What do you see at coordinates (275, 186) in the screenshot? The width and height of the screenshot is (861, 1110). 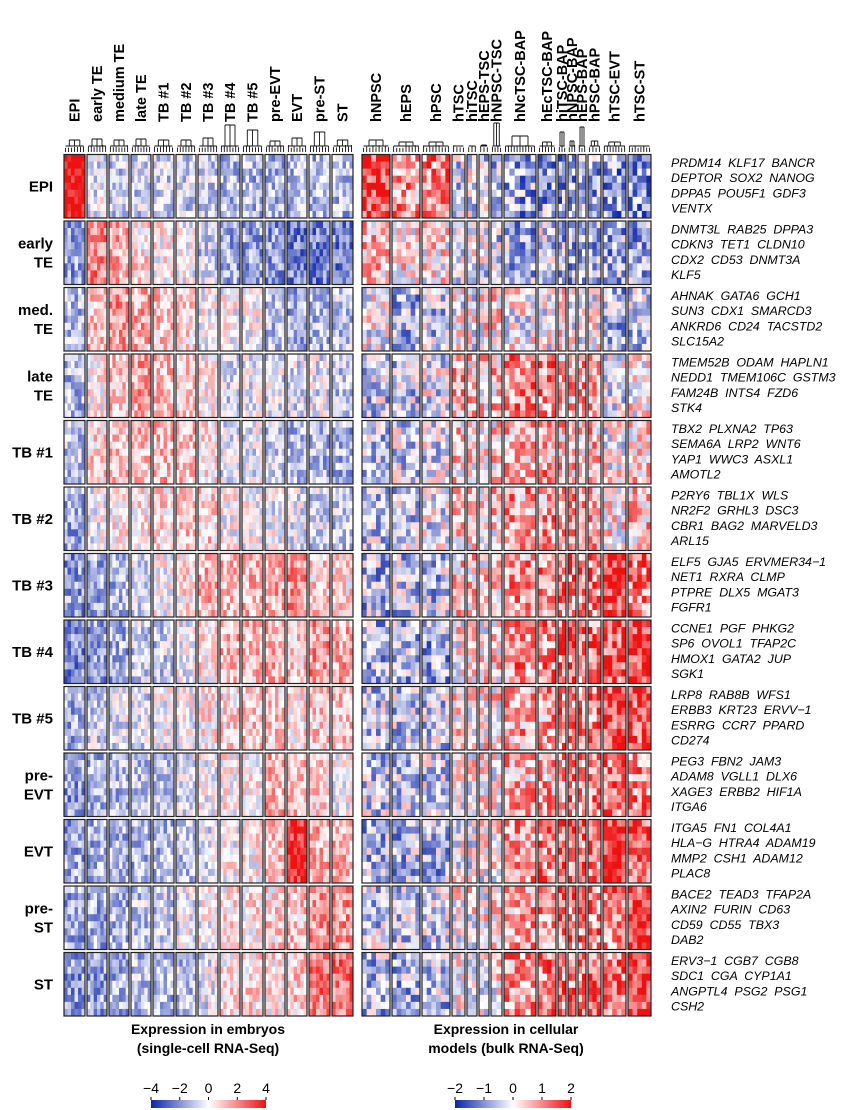 I see `embryo-block-border` at bounding box center [275, 186].